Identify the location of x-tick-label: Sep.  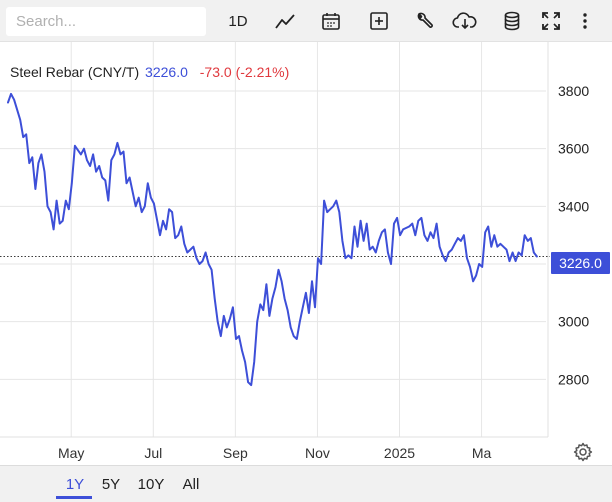
(235, 453).